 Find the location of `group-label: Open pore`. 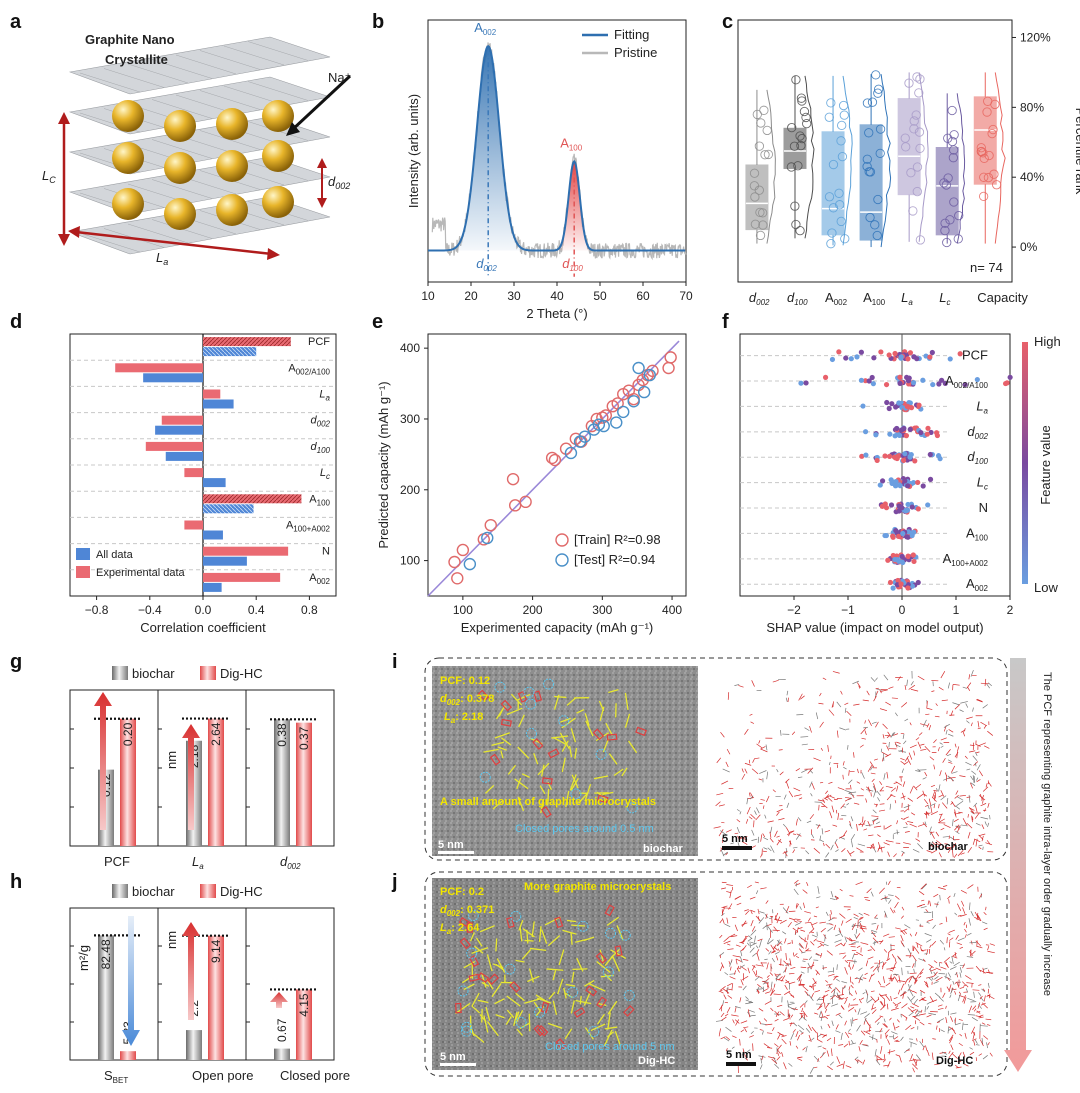

group-label: Open pore is located at coordinates (222, 1075).